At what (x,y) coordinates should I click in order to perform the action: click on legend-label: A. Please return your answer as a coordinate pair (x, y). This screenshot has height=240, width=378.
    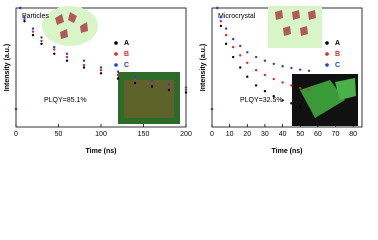
    Looking at the image, I should click on (126, 43).